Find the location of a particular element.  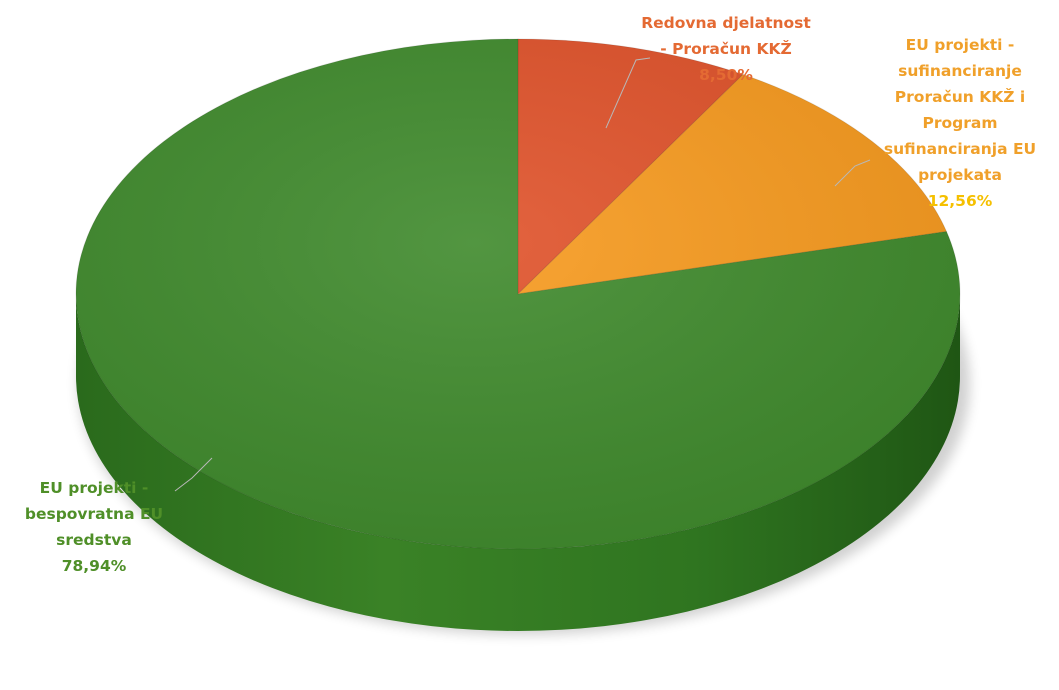

slice-label-line: - Proračun KKŽ is located at coordinates (726, 48).